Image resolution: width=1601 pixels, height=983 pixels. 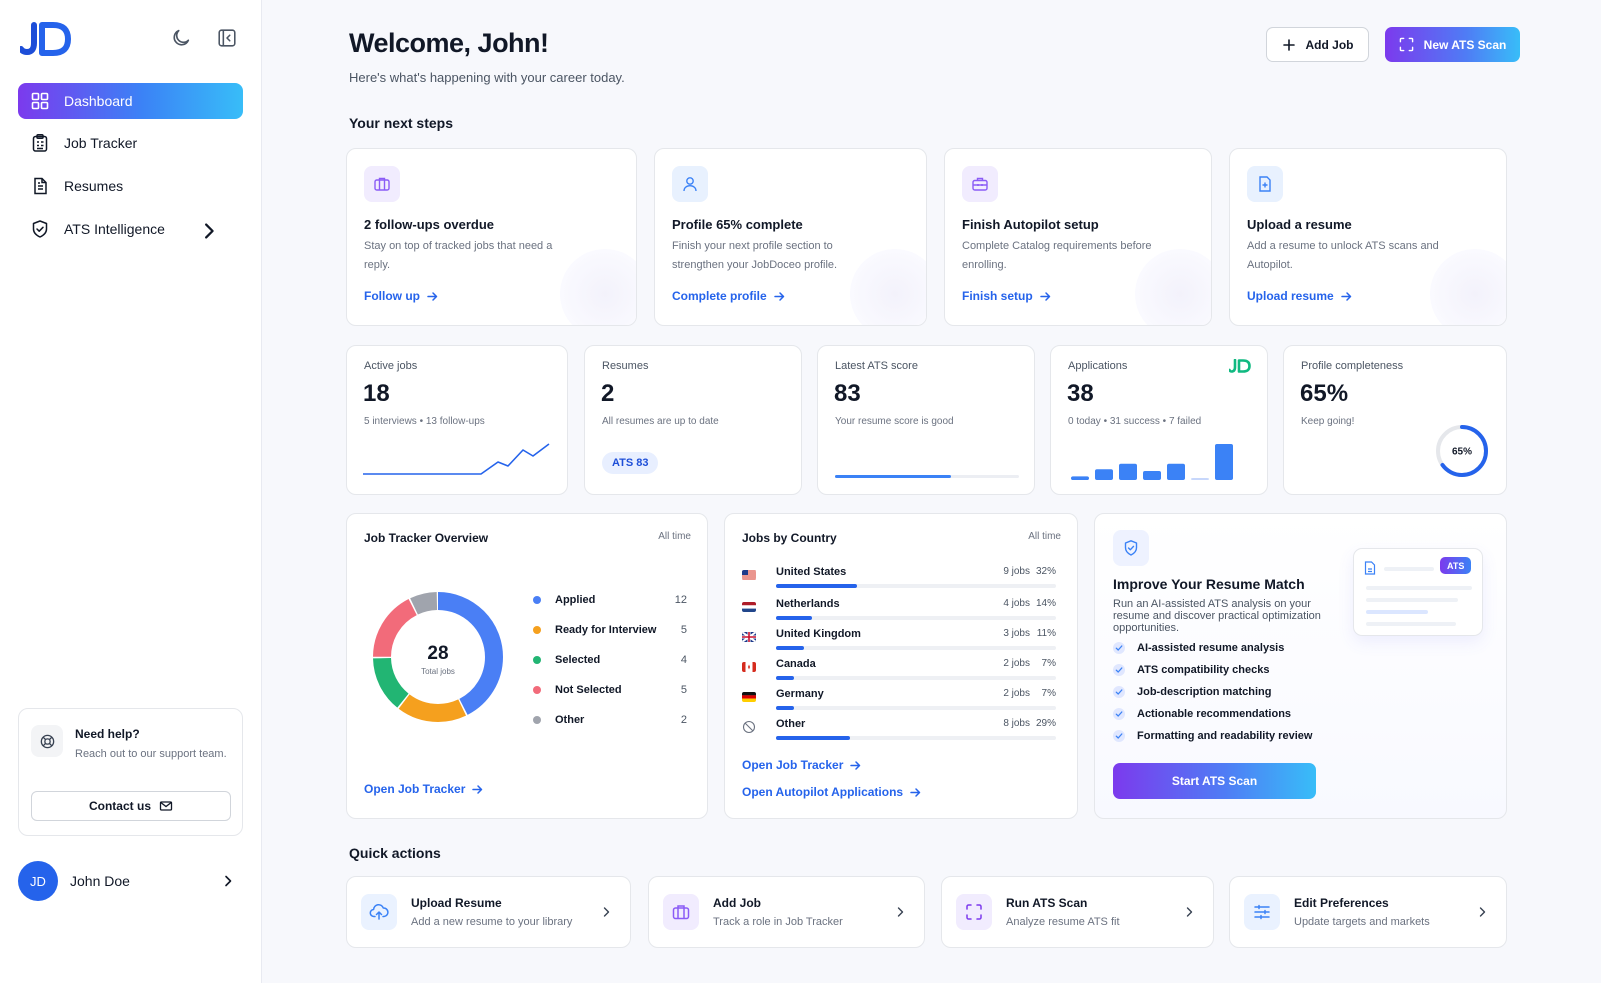 What do you see at coordinates (1152, 462) in the screenshot?
I see `applications-bar-chart` at bounding box center [1152, 462].